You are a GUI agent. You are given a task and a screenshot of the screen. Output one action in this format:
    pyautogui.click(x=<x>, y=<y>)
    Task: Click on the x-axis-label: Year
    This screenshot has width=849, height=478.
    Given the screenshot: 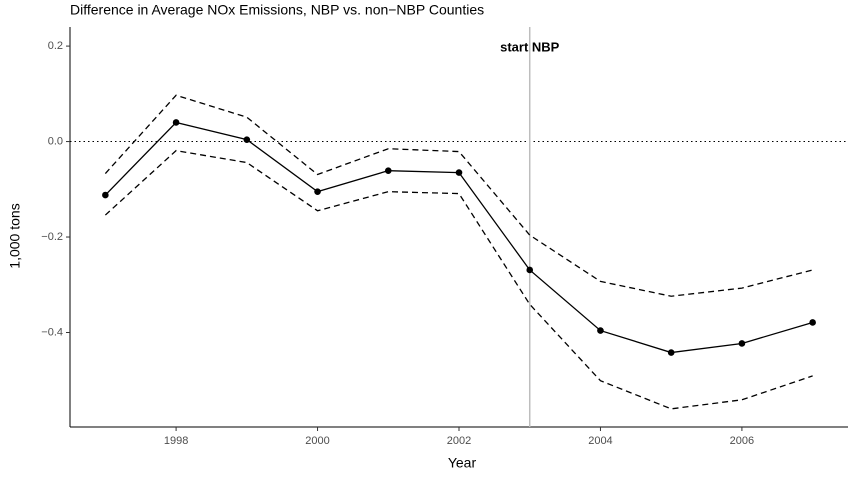 What is the action you would take?
    pyautogui.click(x=462, y=463)
    